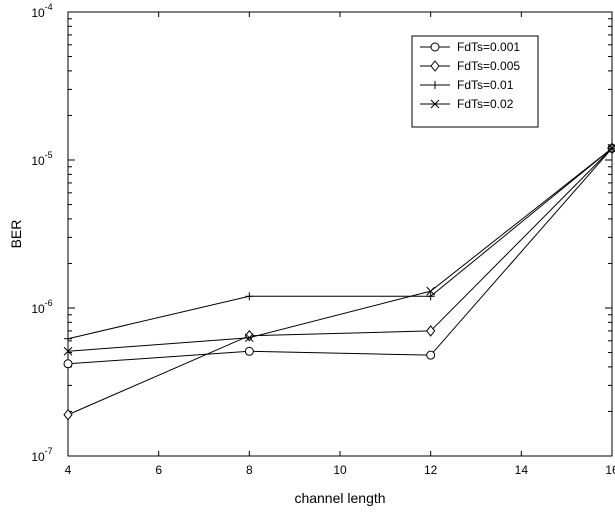 This screenshot has height=513, width=615. What do you see at coordinates (41, 159) in the screenshot?
I see `y-tick-label: 10⁻⁵` at bounding box center [41, 159].